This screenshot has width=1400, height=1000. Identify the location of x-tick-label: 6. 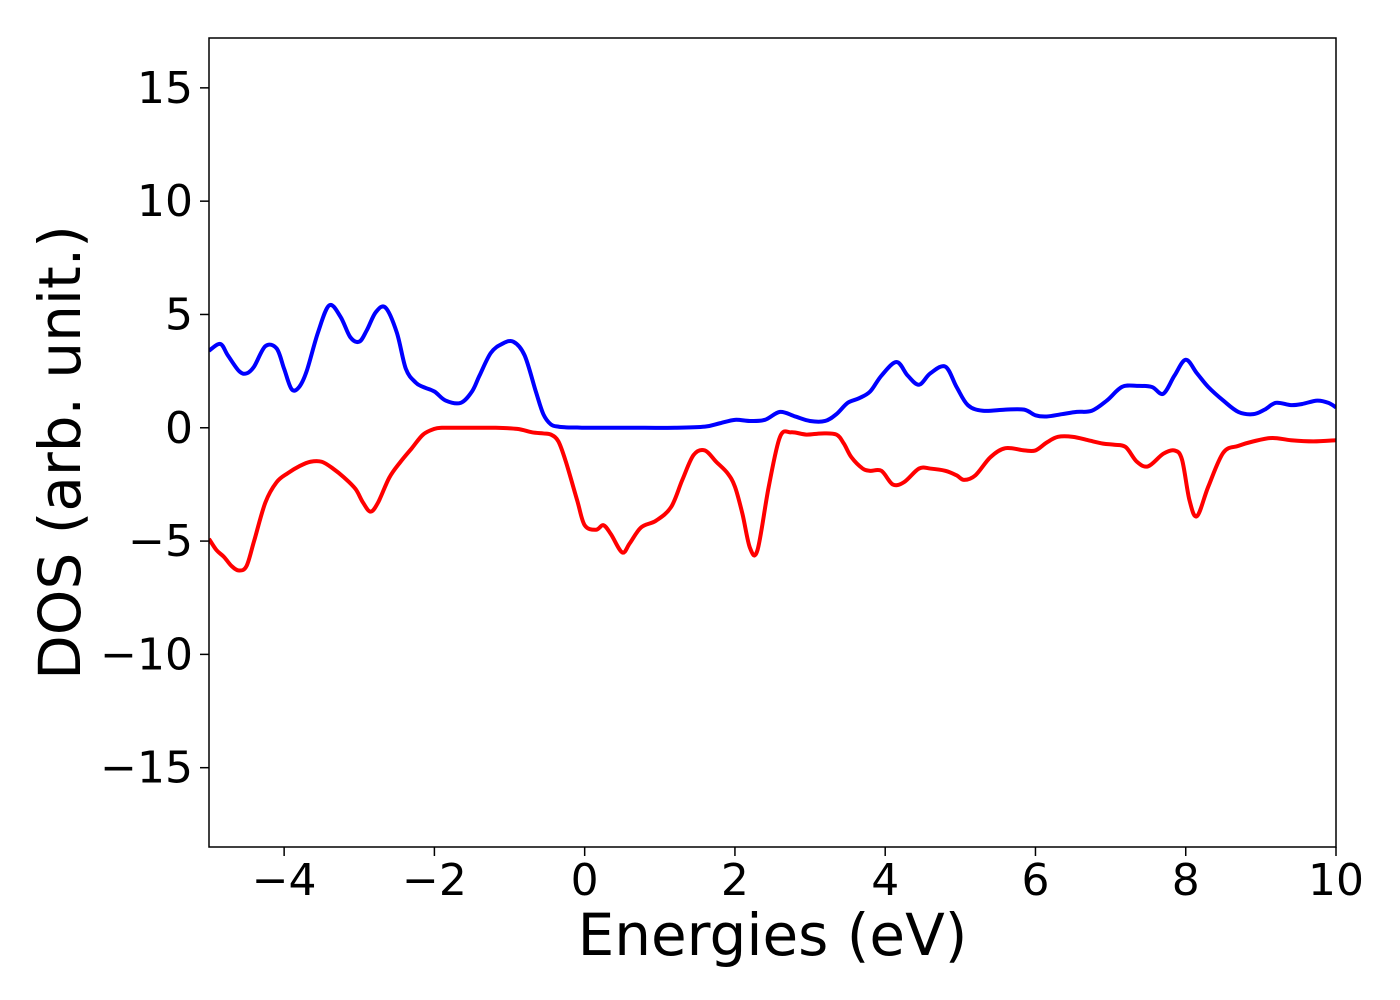
(1035, 880).